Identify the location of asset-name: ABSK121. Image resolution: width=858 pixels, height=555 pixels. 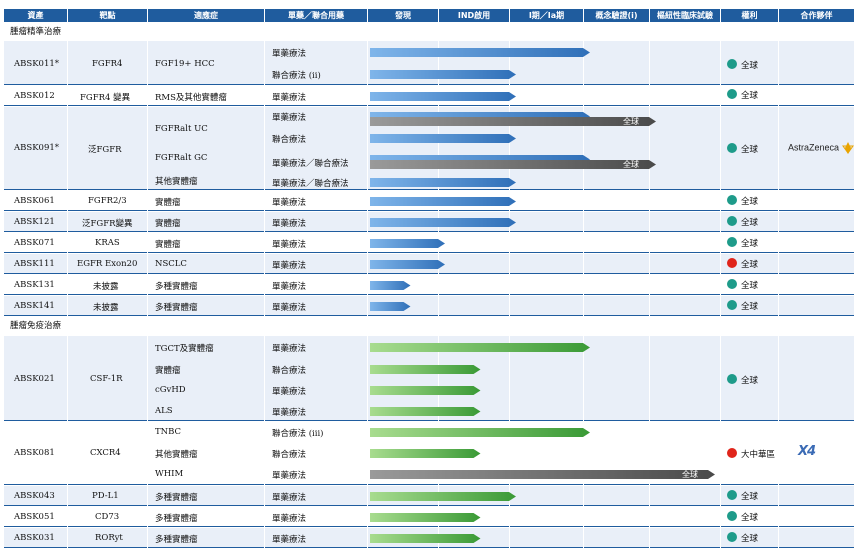
(34, 222).